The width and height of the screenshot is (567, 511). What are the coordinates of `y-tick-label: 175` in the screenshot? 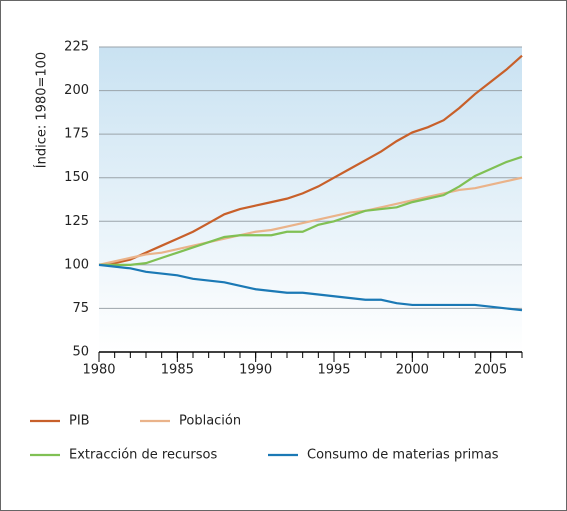 It's located at (76, 134).